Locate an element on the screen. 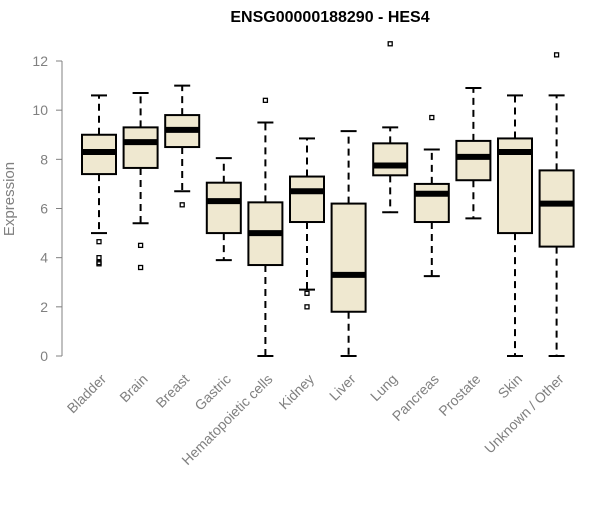 This screenshot has height=505, width=600. y-tick-label: 10 is located at coordinates (40, 110).